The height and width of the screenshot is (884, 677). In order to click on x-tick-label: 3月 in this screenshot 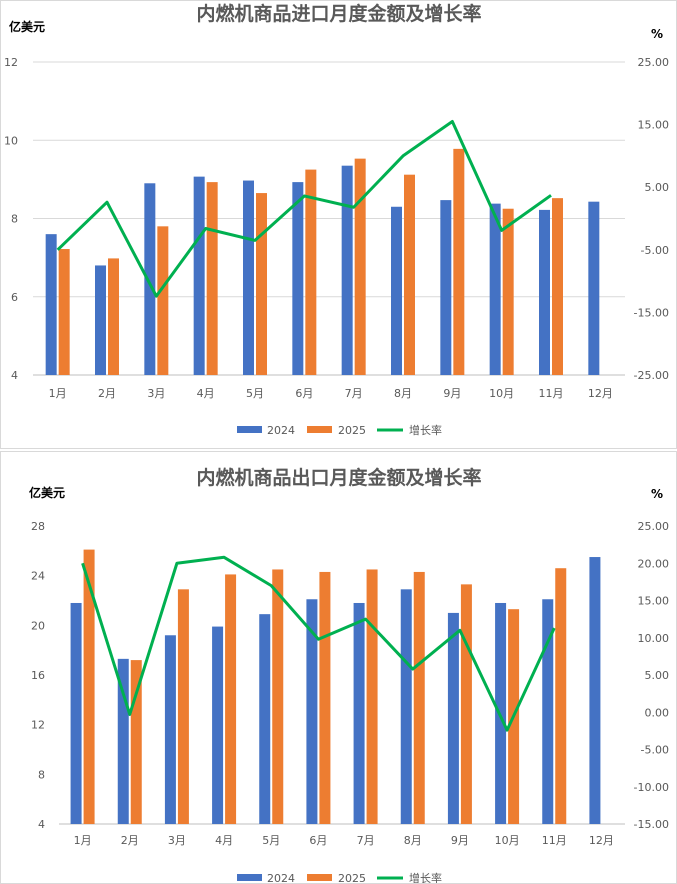, I will do `click(156, 393)`.